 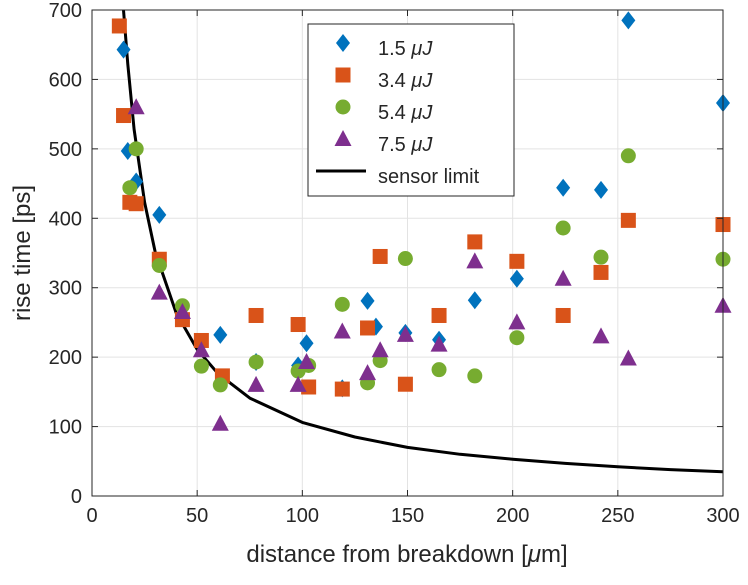 What do you see at coordinates (429, 177) in the screenshot?
I see `legend-label-sensor-limit: sensor limit` at bounding box center [429, 177].